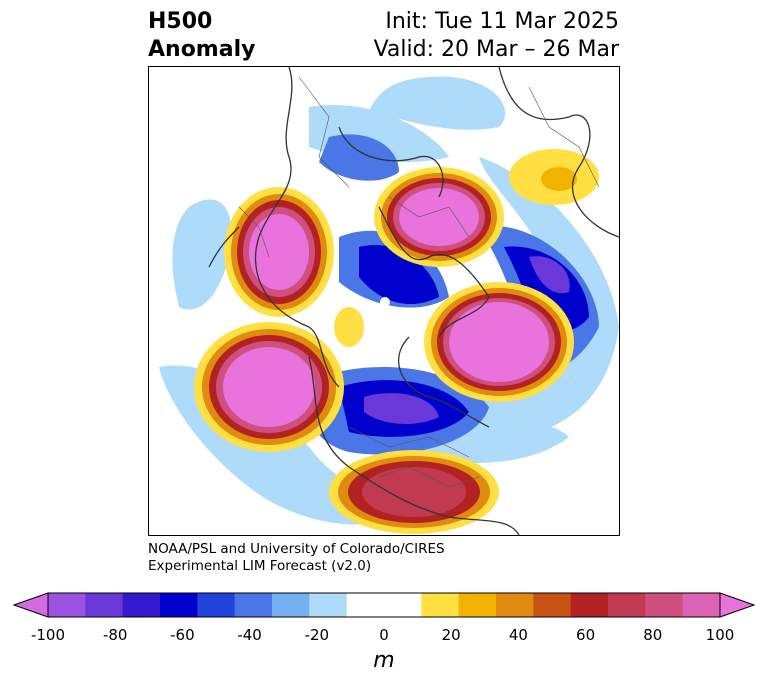  What do you see at coordinates (349, 327) in the screenshot?
I see `small-positive-patch` at bounding box center [349, 327].